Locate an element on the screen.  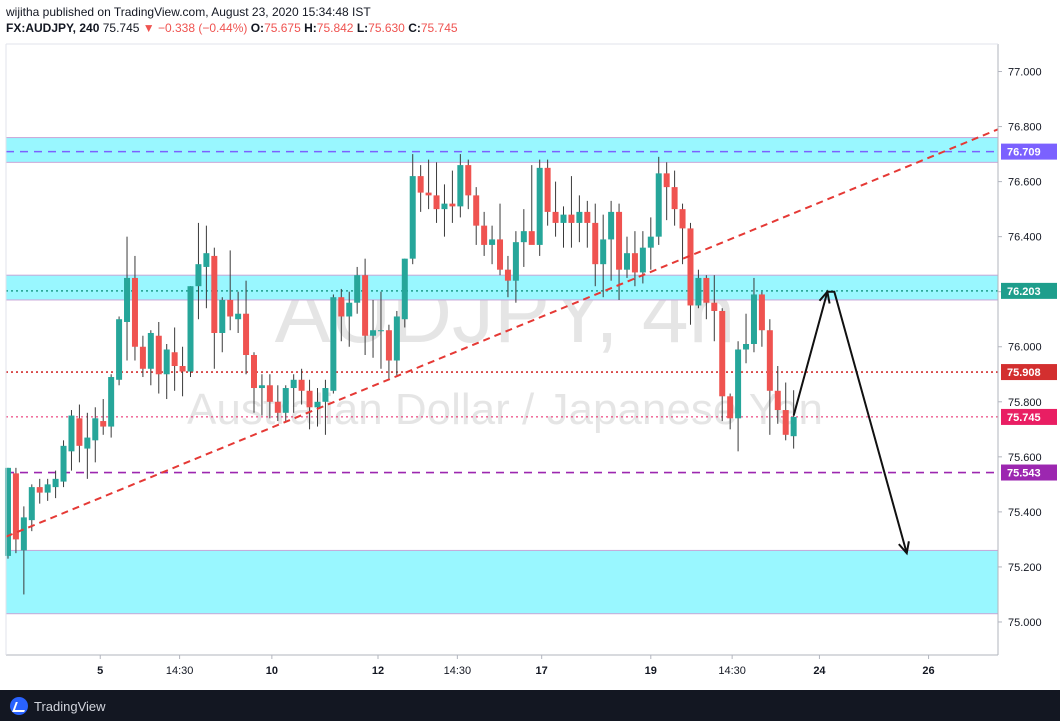
arrowhead-up is located at coordinates (824, 296).